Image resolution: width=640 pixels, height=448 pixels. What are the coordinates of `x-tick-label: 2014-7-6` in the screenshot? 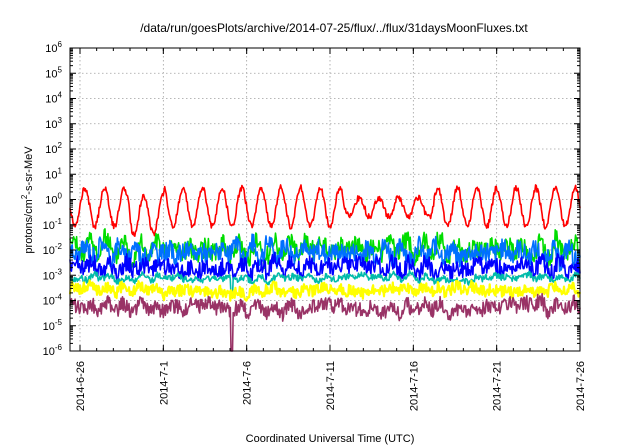 It's located at (248, 383).